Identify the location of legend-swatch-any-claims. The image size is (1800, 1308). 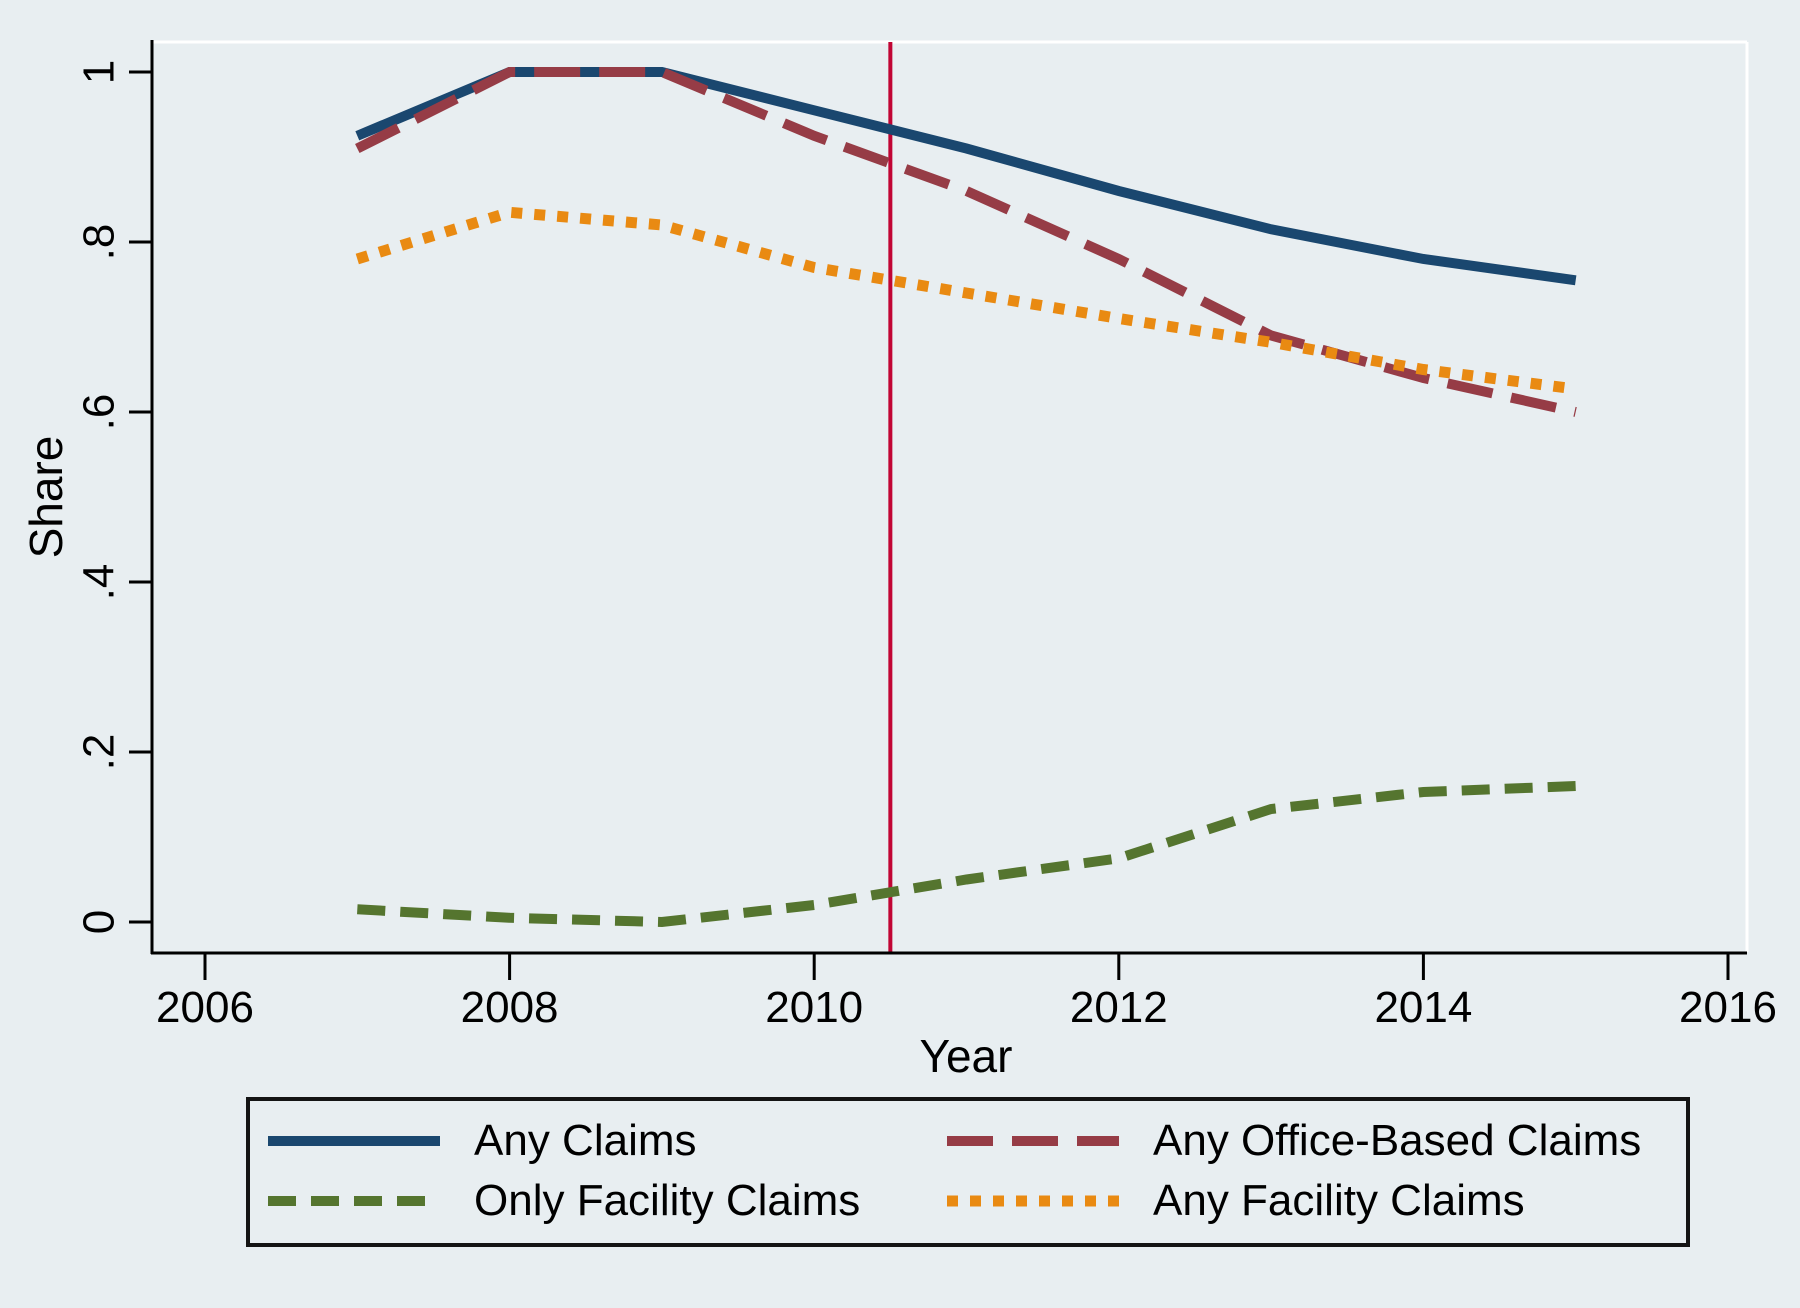
(354, 1141).